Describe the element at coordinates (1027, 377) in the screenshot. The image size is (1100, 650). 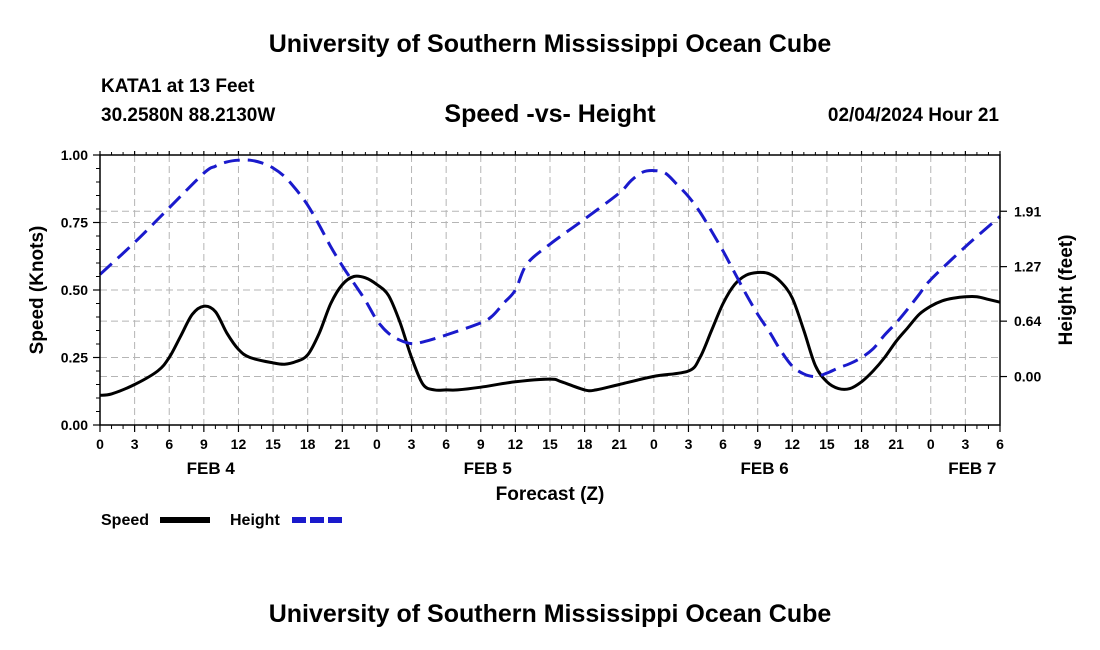
I see `y-right-tick-label: 0.00` at that location.